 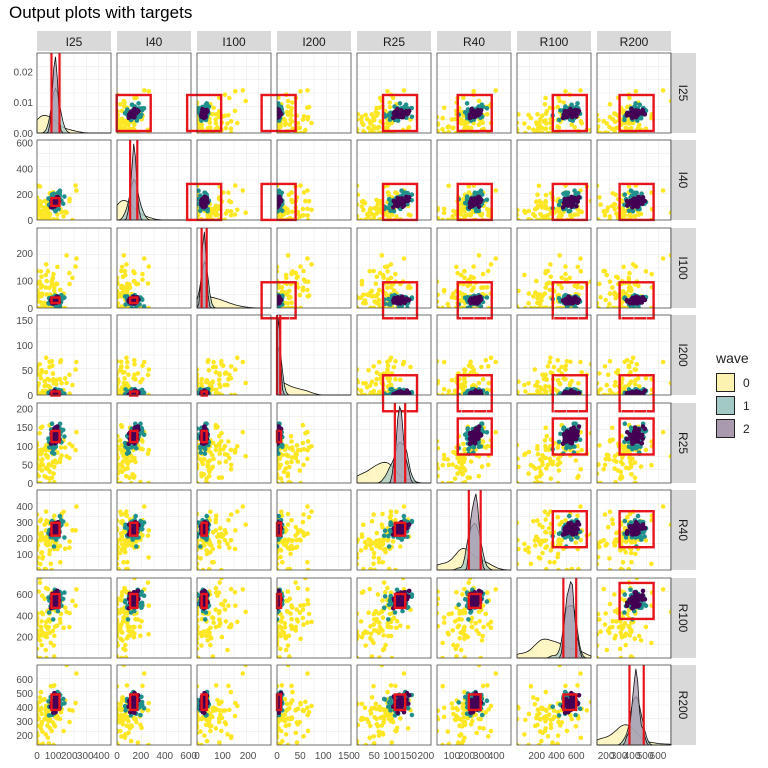 I want to click on strip-row-I40, so click(x=683, y=180).